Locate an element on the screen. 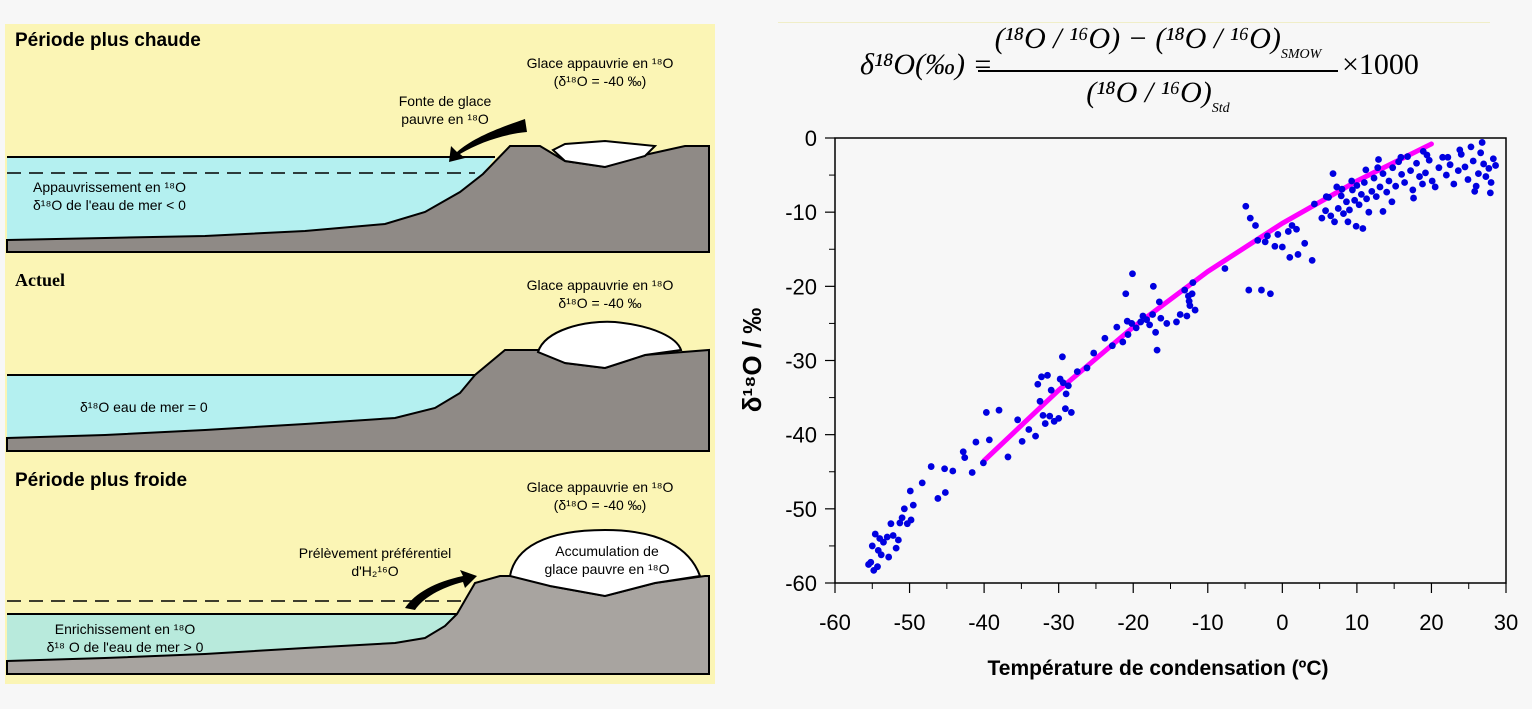 This screenshot has width=1532, height=709. sea-water is located at coordinates (232, 637).